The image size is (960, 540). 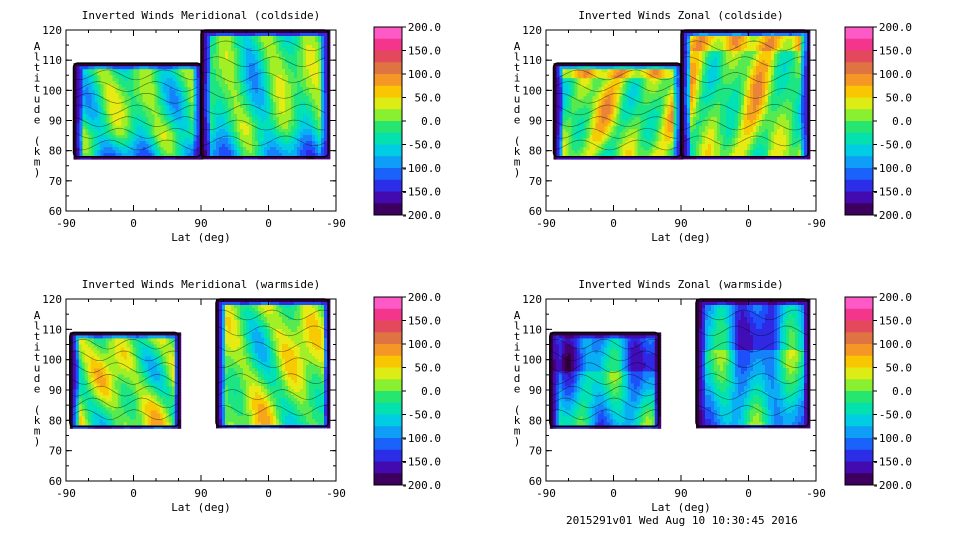 I want to click on chart-title: Inverted Winds Meridional (coldside), so click(x=201, y=15).